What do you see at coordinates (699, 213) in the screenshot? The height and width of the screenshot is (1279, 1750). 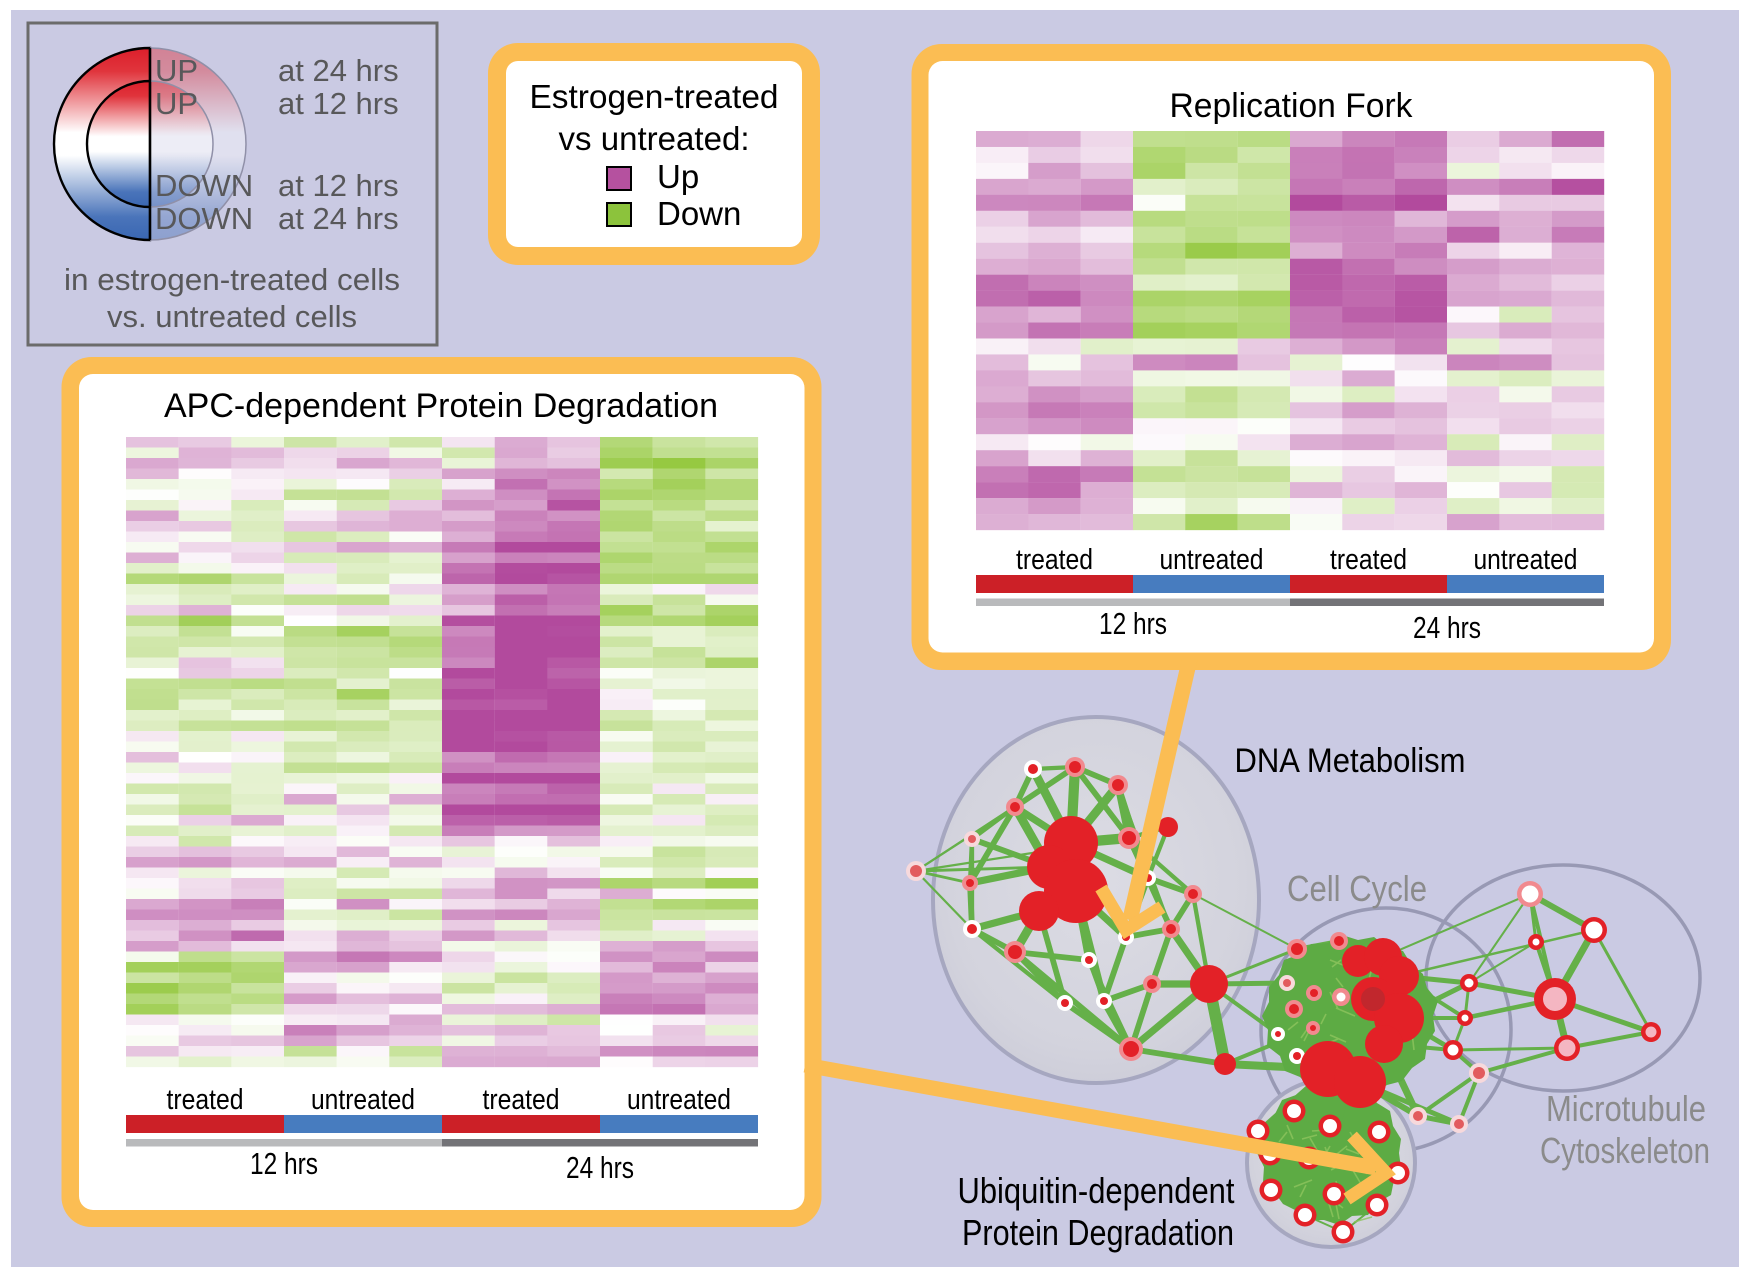 I see `svg-text: Down` at bounding box center [699, 213].